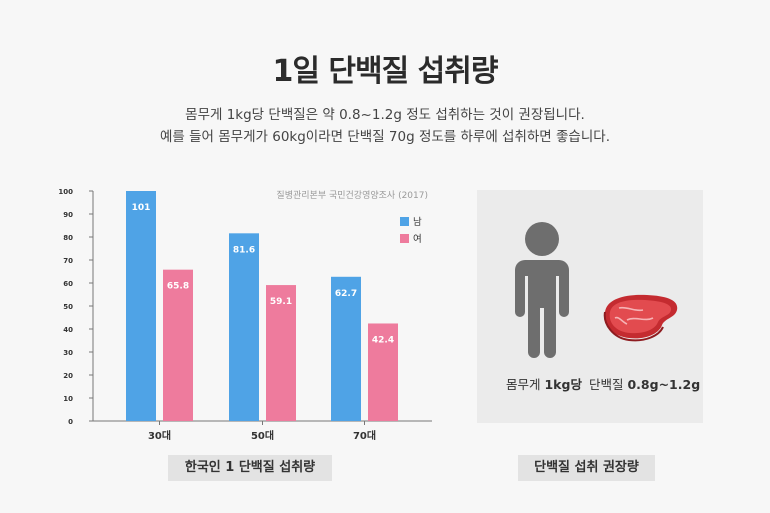 Image resolution: width=770 pixels, height=513 pixels. What do you see at coordinates (178, 287) in the screenshot?
I see `bar-value-label: 65.8` at bounding box center [178, 287].